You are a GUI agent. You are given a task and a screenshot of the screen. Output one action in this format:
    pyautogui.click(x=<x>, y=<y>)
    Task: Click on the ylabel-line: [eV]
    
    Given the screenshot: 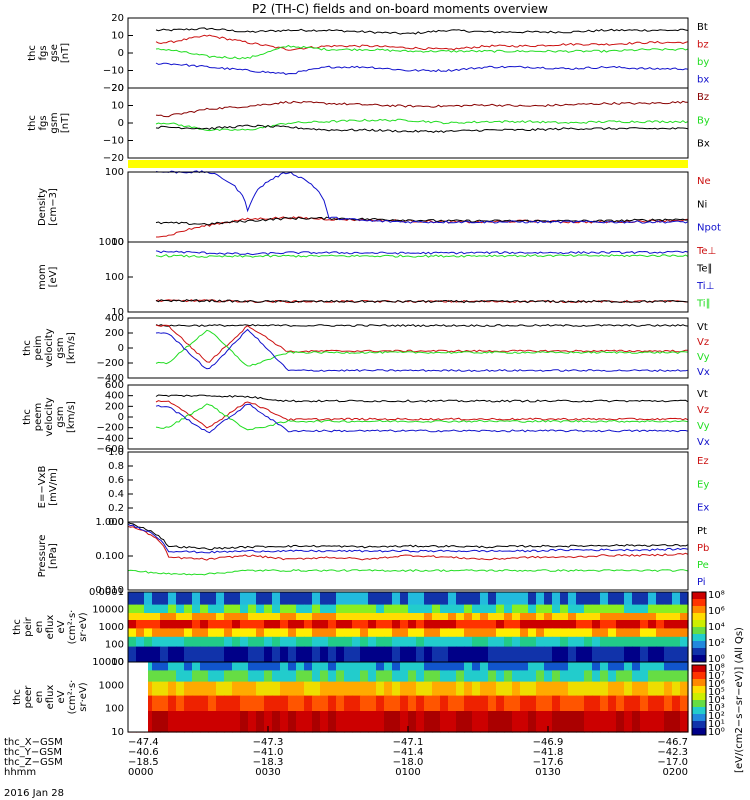 What is the action you would take?
    pyautogui.click(x=53, y=277)
    